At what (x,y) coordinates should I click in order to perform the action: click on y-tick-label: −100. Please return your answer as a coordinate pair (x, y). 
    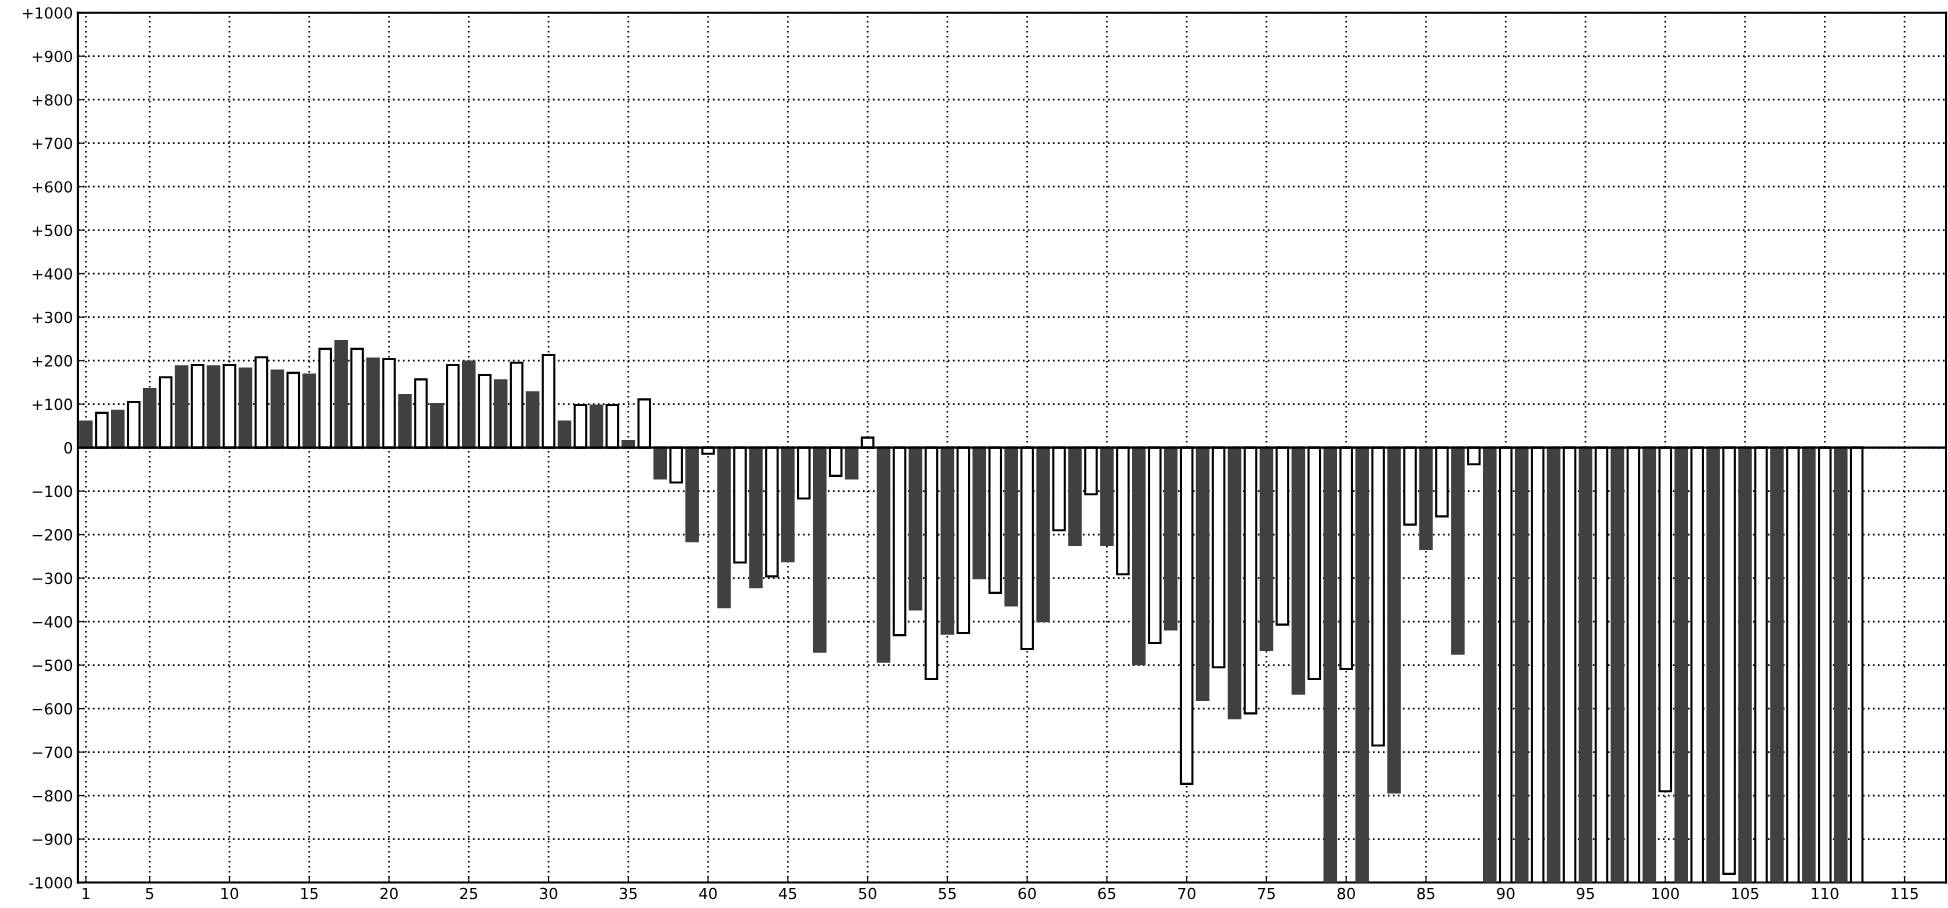
    Looking at the image, I should click on (52, 491).